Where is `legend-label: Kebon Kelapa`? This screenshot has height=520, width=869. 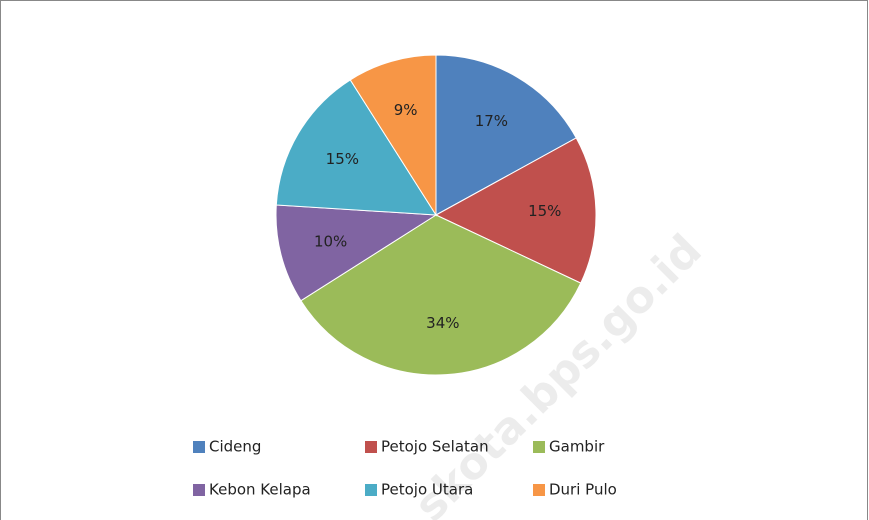
legend-label: Kebon Kelapa is located at coordinates (260, 490).